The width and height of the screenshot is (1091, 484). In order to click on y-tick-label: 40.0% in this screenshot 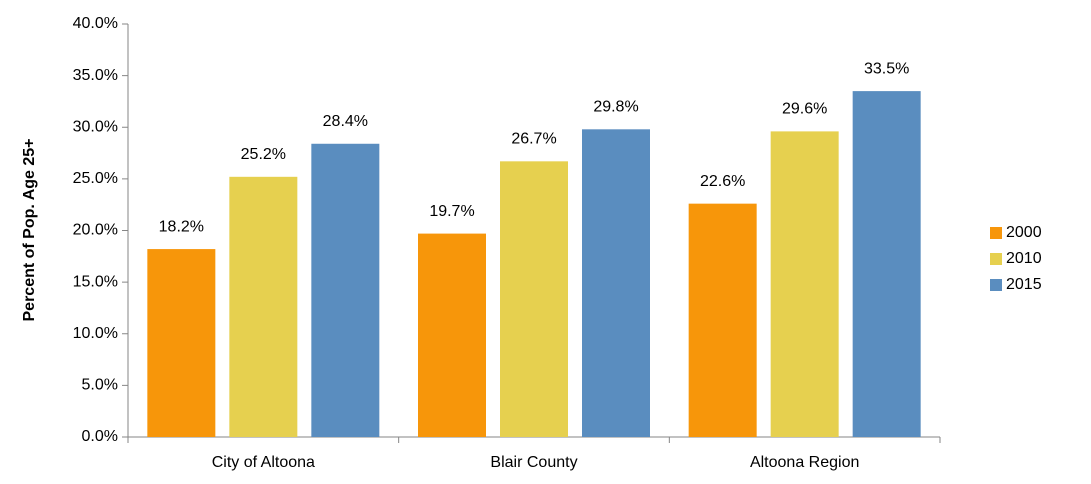, I will do `click(95, 23)`.